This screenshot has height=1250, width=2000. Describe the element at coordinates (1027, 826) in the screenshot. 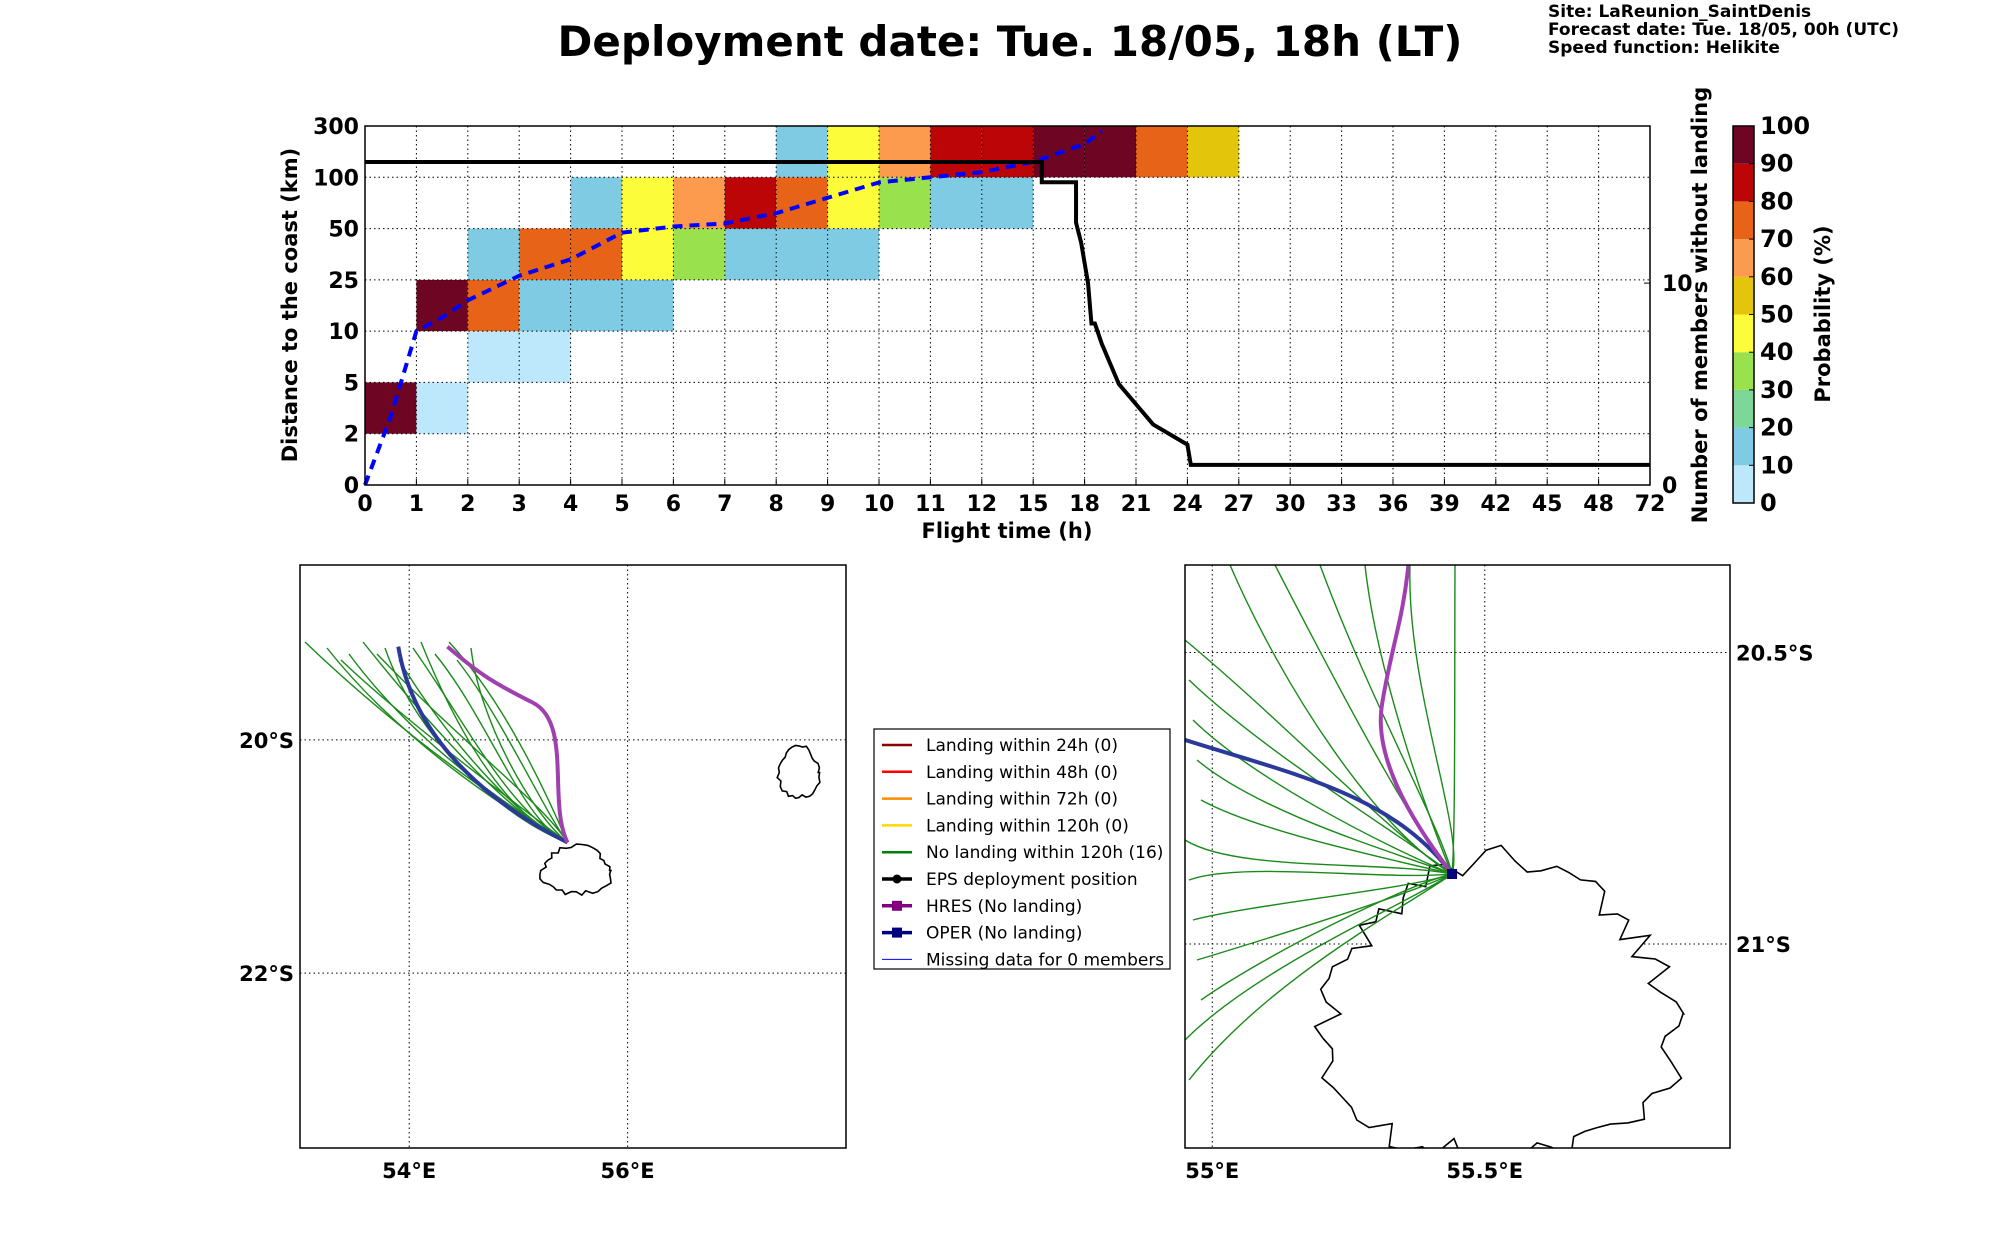

I see `legend-label: Landing within 120h (0)` at that location.